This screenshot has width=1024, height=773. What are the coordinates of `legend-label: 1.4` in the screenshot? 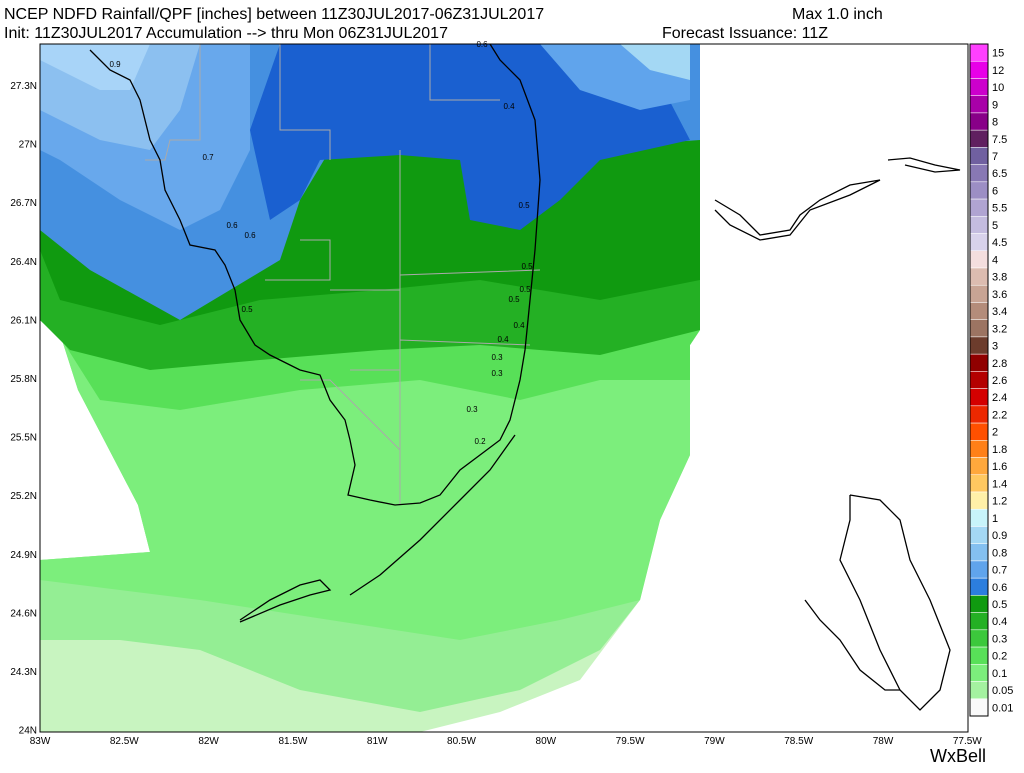 It's located at (999, 484).